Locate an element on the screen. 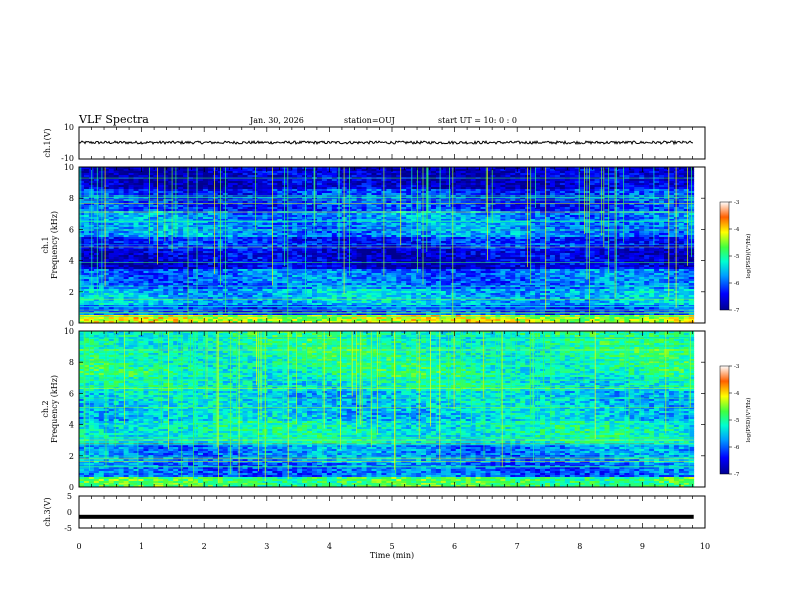  spectrogram-empty-tail is located at coordinates (699, 245).